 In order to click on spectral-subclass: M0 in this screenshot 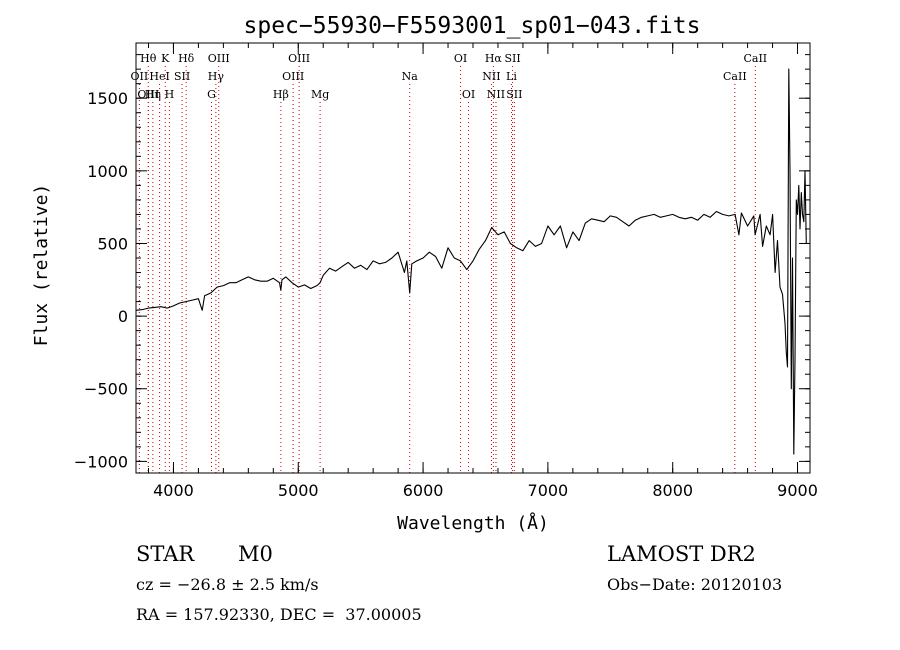, I will do `click(255, 554)`.